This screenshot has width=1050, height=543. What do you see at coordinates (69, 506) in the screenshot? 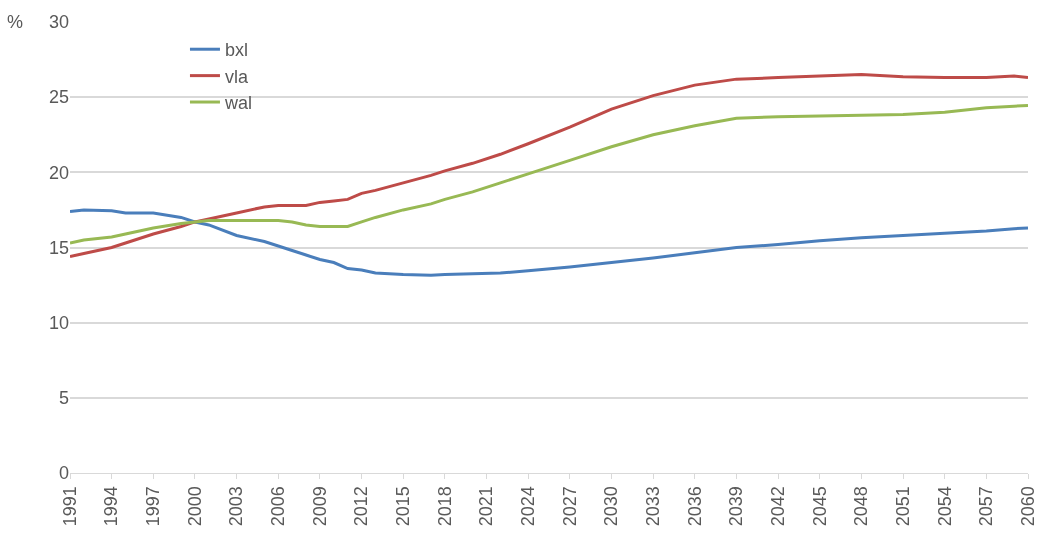
I see `x-tick-label: 1991` at bounding box center [69, 506].